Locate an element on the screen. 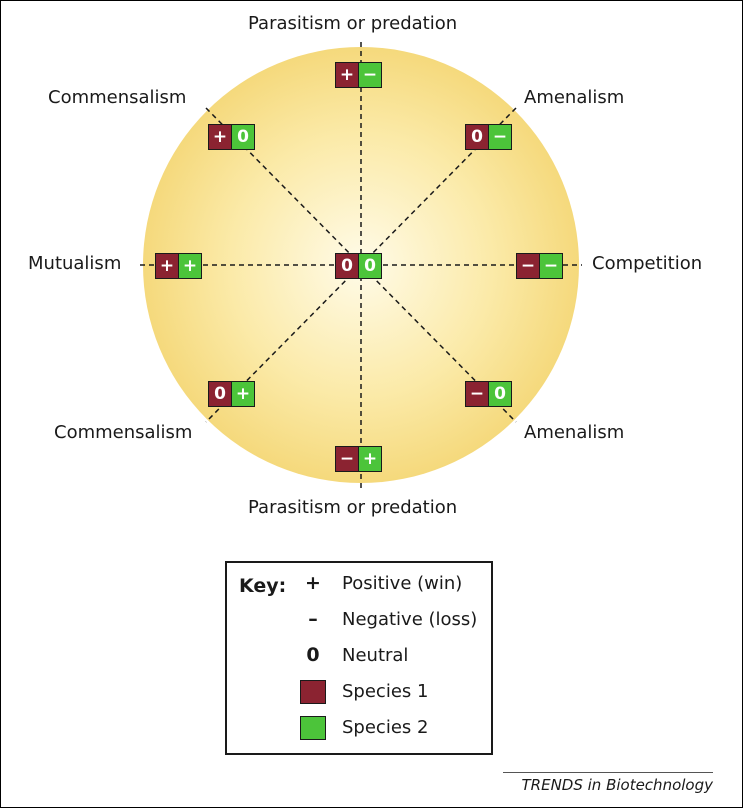  key-text-negative: Negative (loss) is located at coordinates (410, 619).